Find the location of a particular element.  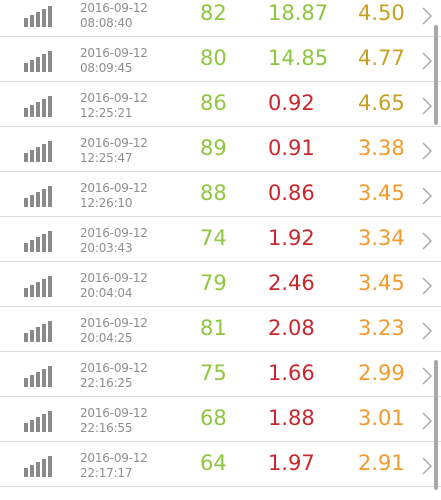

list-item: 2016-09-12 12:26:10 88 0.86 3.45 is located at coordinates (220, 194).